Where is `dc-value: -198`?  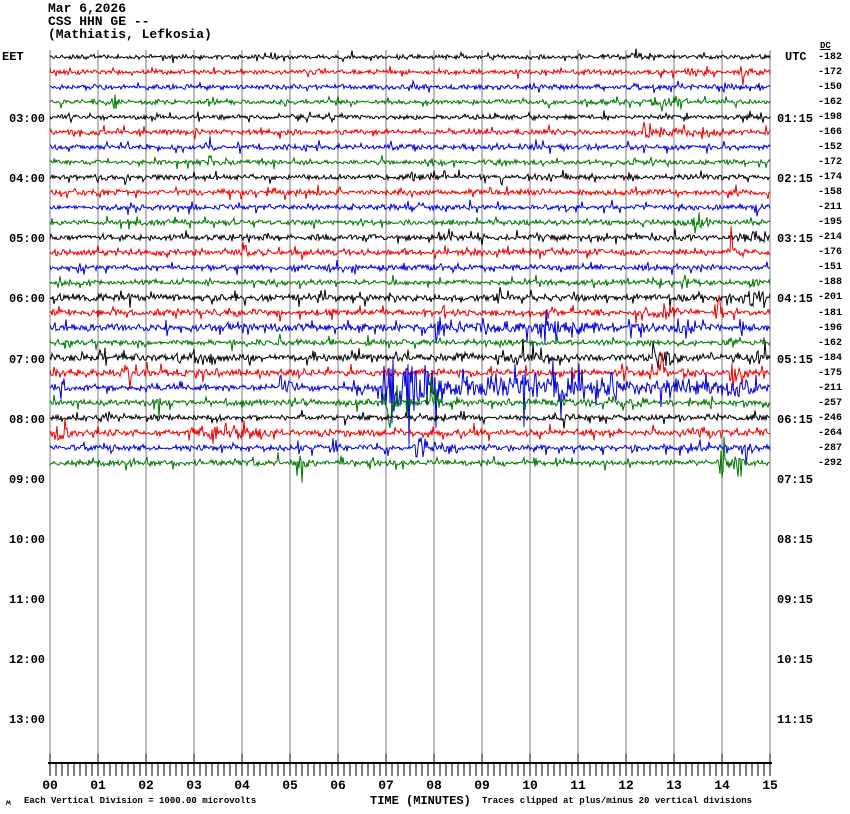
dc-value: -198 is located at coordinates (830, 118).